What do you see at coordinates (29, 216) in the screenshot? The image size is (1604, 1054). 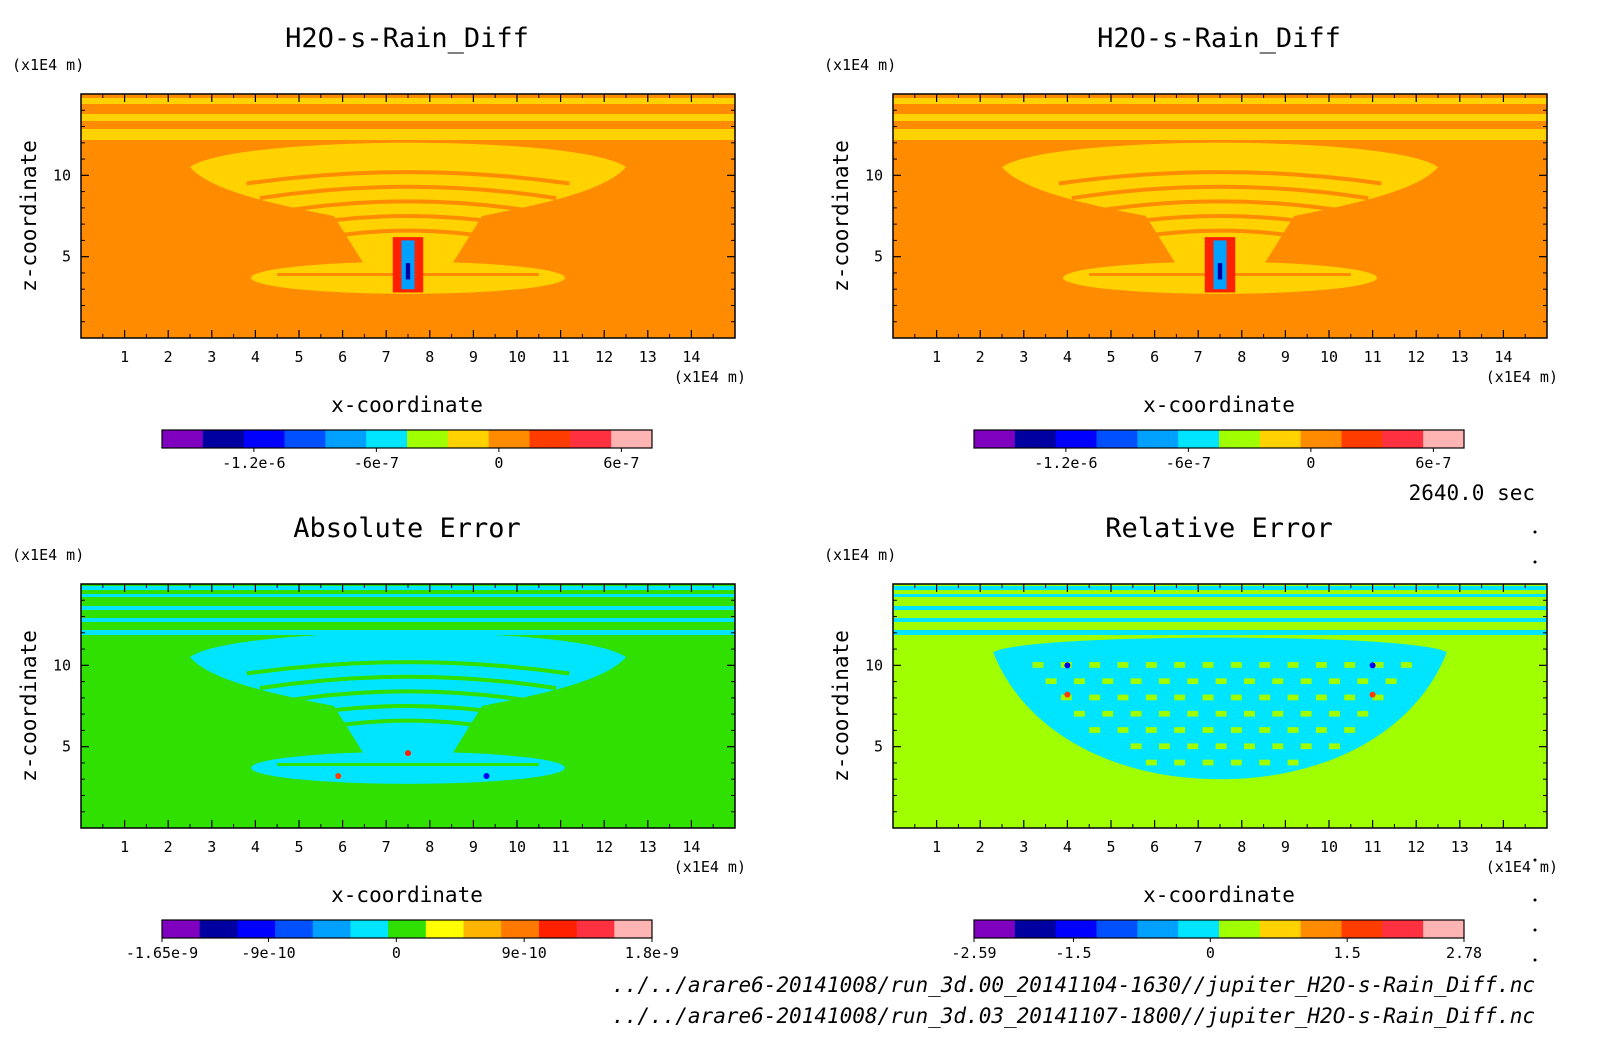 I see `y-axis-label: z-coordinate` at bounding box center [29, 216].